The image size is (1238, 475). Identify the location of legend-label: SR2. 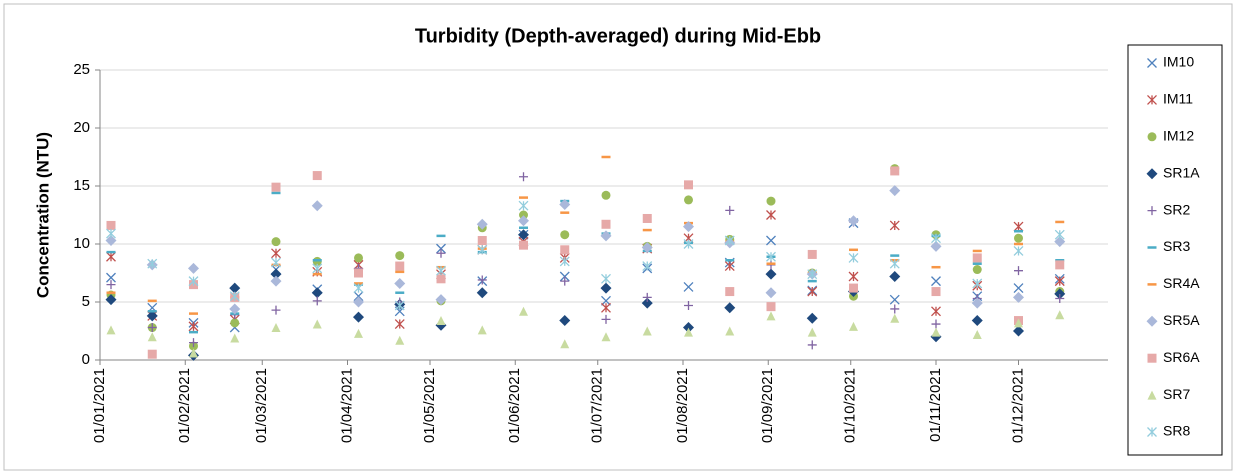
(1176, 209).